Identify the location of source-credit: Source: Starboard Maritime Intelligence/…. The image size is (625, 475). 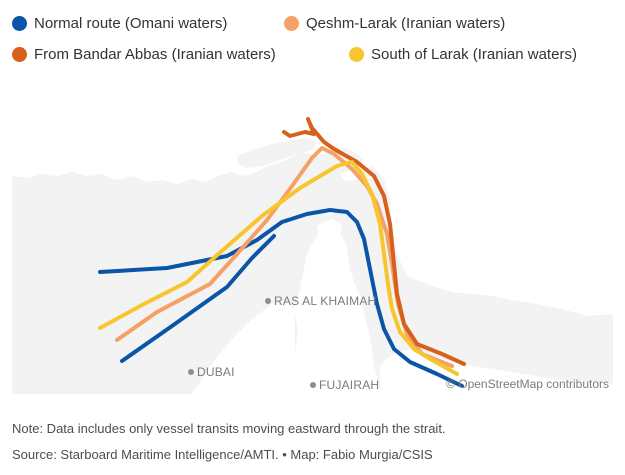
(222, 454).